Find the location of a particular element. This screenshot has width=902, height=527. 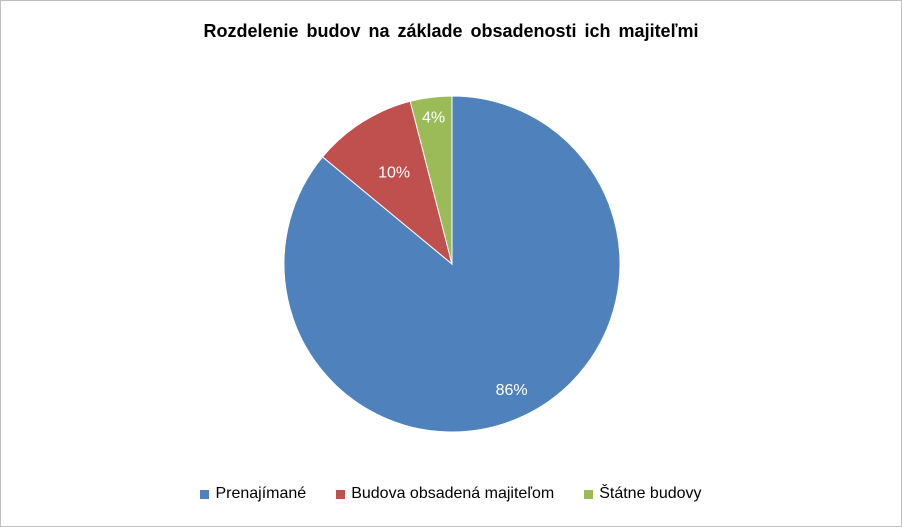

data-label-prenajimane: 86% is located at coordinates (512, 390).